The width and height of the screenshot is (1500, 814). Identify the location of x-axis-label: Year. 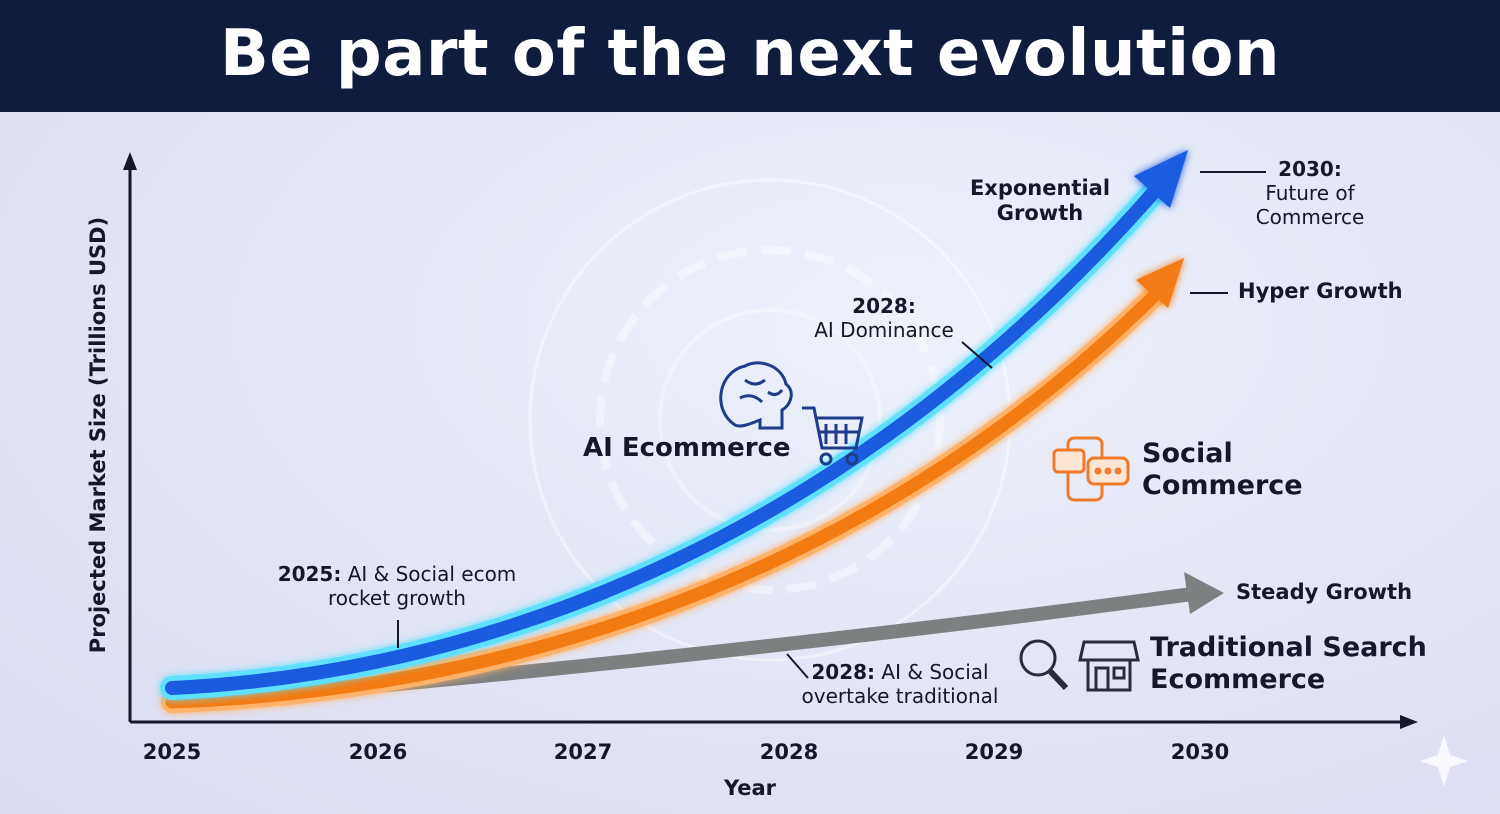
(750, 788).